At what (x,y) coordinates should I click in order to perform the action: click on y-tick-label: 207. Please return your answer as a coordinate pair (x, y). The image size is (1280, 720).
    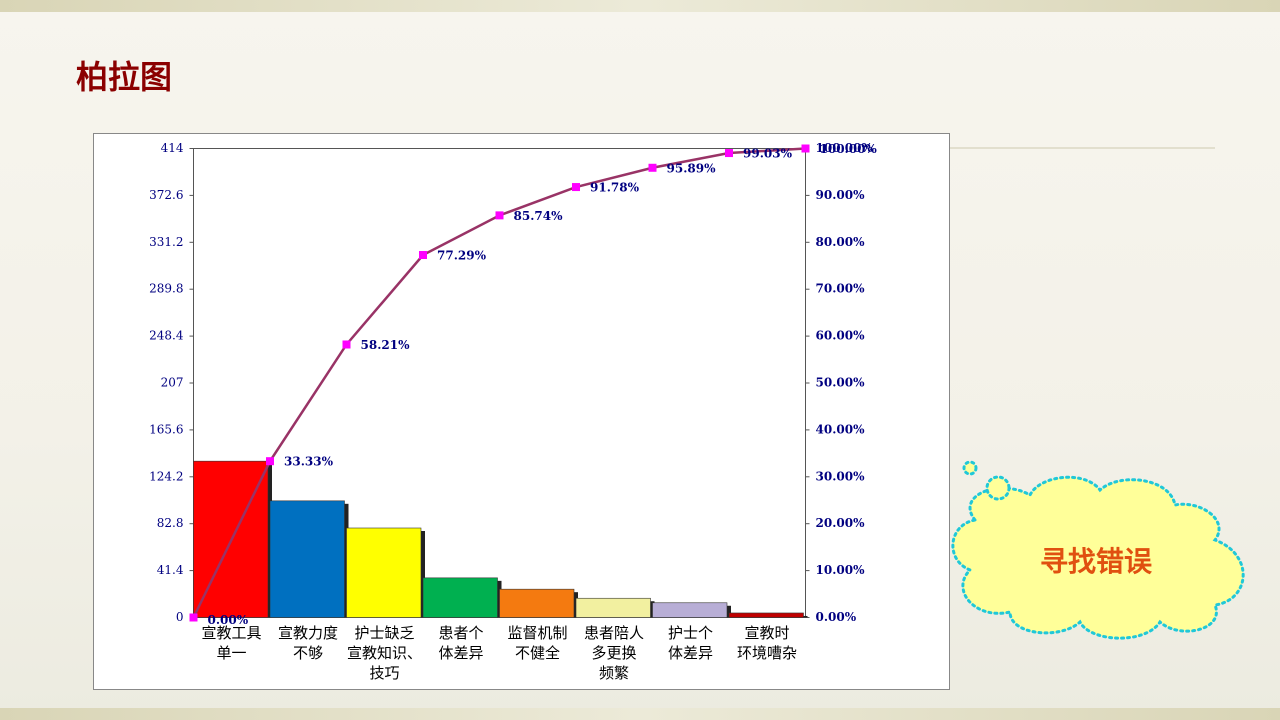
    Looking at the image, I should click on (172, 383).